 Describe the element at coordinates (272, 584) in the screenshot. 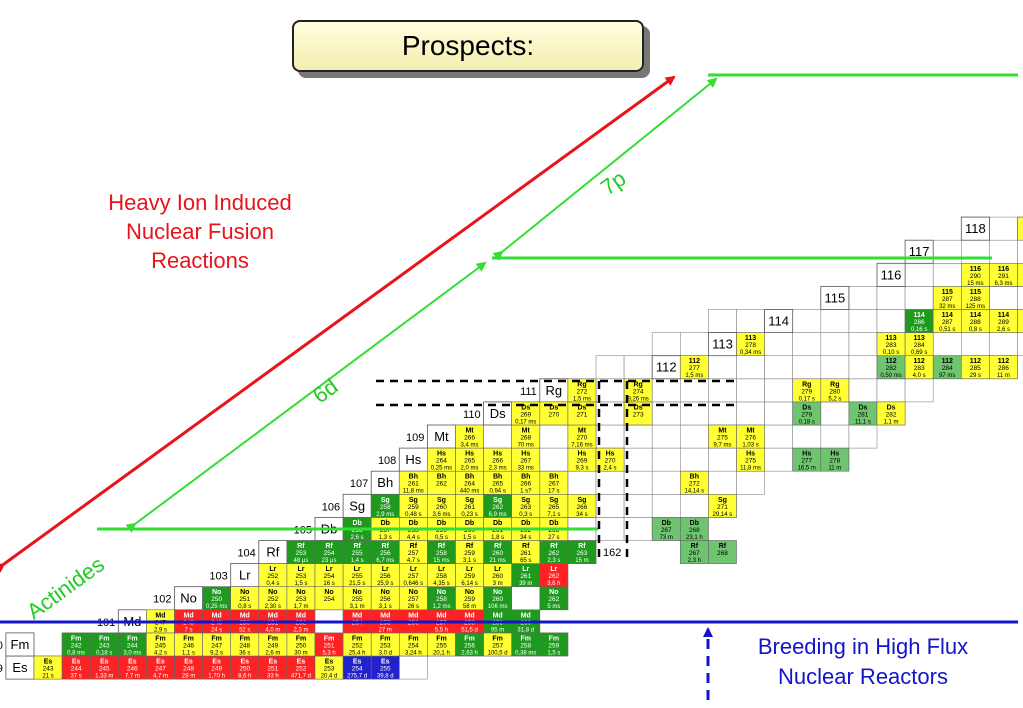

I see `nuclide-half-life: 0,4 s` at that location.